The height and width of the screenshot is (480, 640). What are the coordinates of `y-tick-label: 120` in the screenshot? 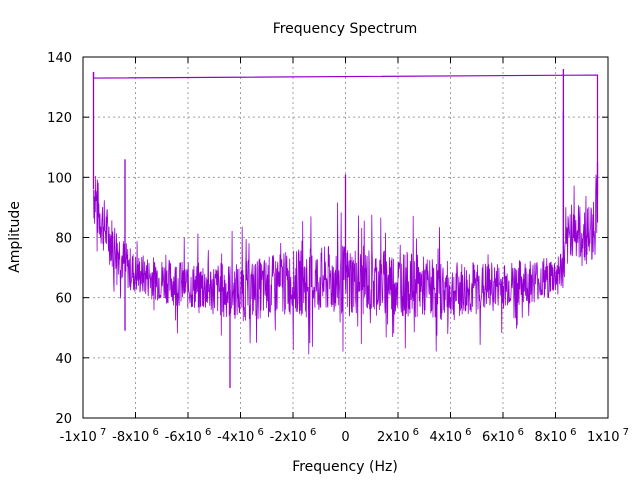 It's located at (59, 118).